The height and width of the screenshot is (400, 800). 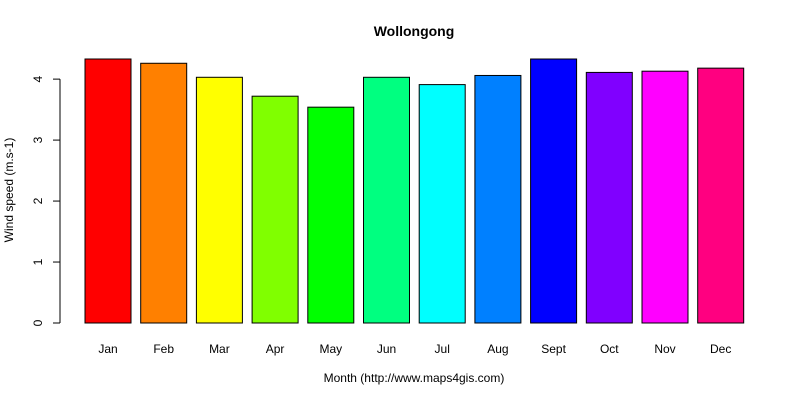 I want to click on y-axis-label: Wind speed (m.s-1), so click(x=9, y=190).